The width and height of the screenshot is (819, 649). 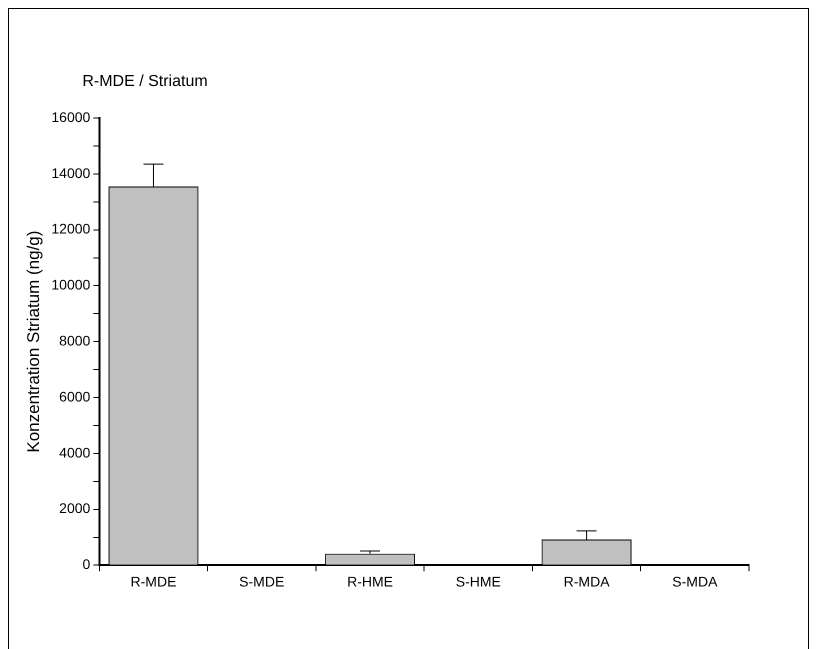 What do you see at coordinates (75, 452) in the screenshot?
I see `y-tick-label: 4000` at bounding box center [75, 452].